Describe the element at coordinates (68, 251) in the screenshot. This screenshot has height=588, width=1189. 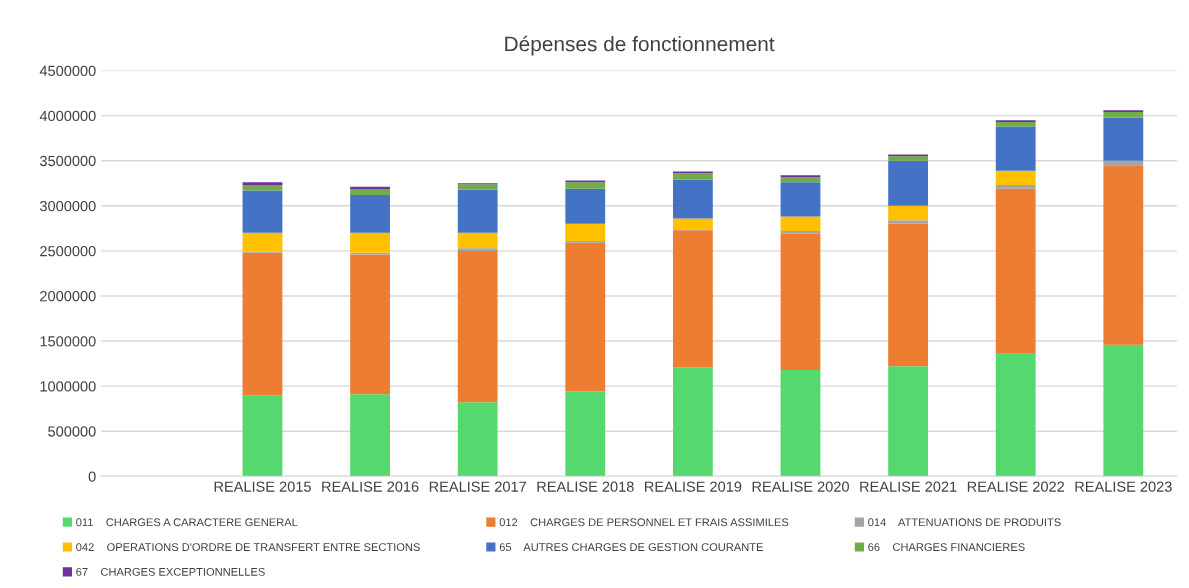
I see `y-tick-label: 2500000` at that location.